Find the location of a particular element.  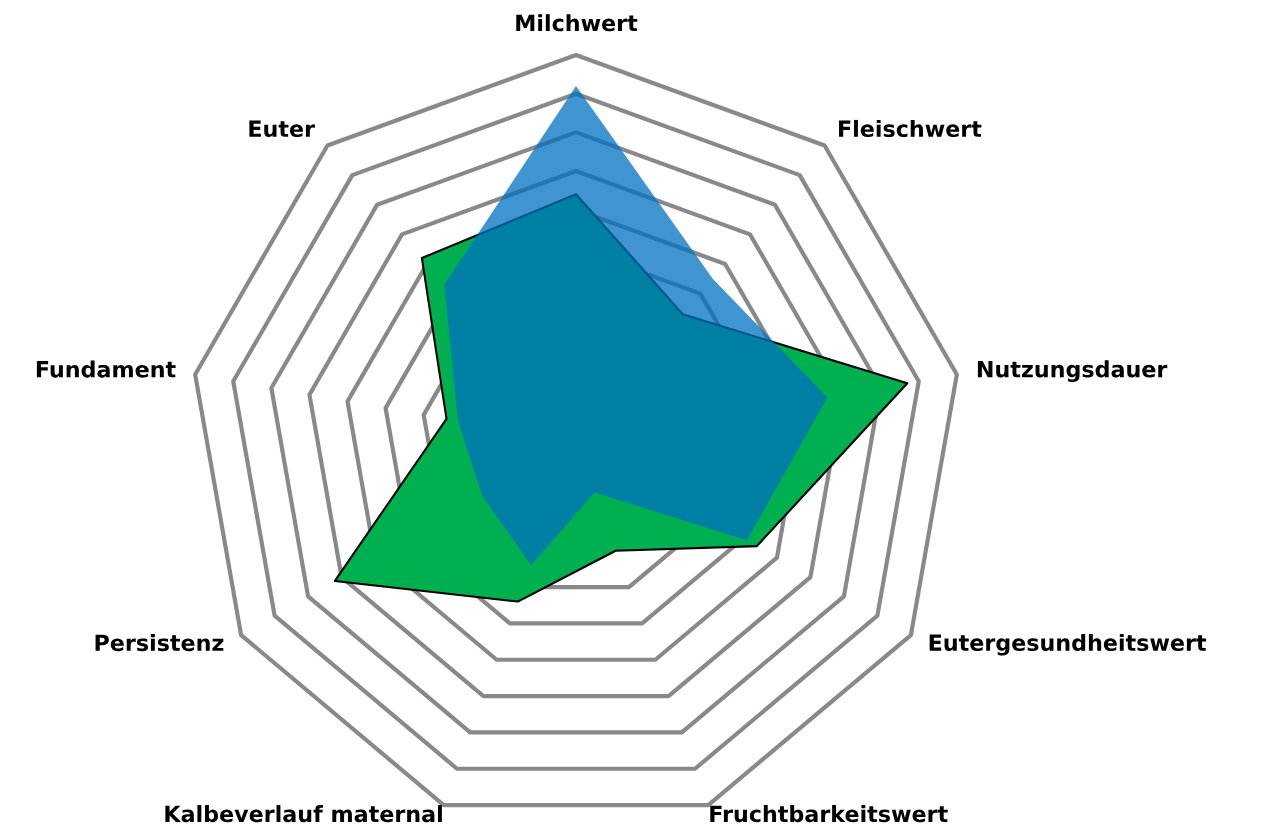

spoke-label: Kalbeverlauf maternal is located at coordinates (303, 814).